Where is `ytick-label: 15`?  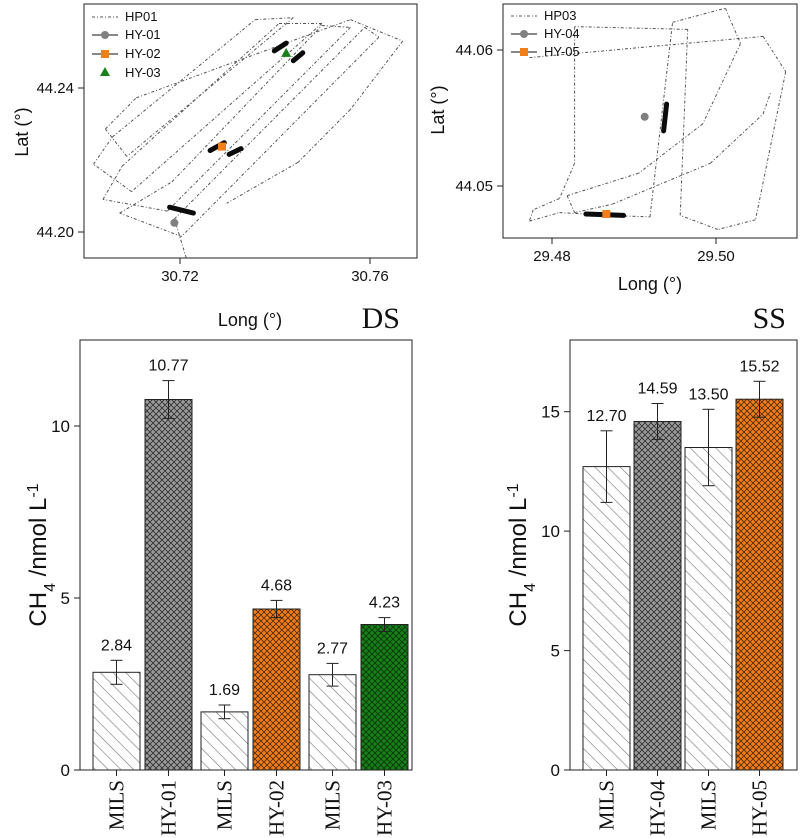 ytick-label: 15 is located at coordinates (550, 412).